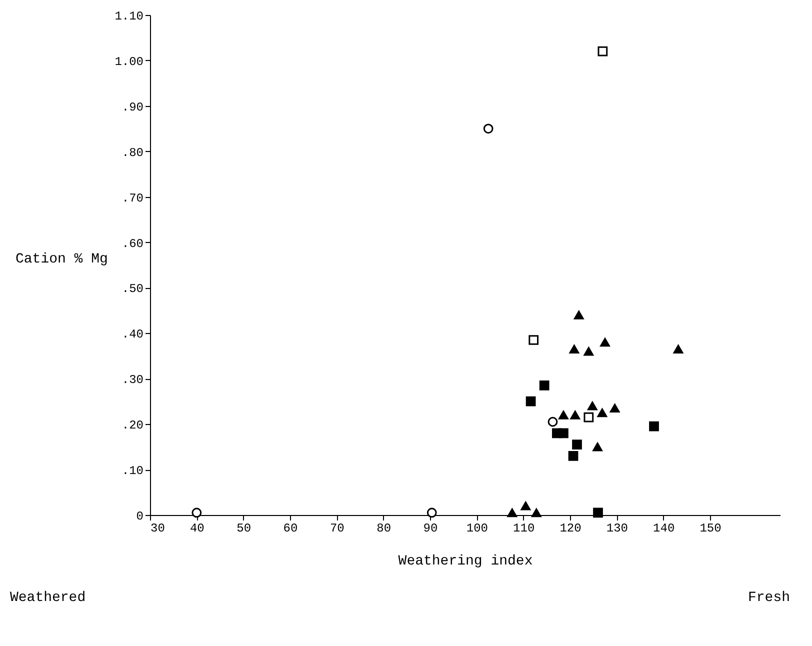 This screenshot has height=646, width=812. I want to click on y-tick-label: 1.10, so click(129, 17).